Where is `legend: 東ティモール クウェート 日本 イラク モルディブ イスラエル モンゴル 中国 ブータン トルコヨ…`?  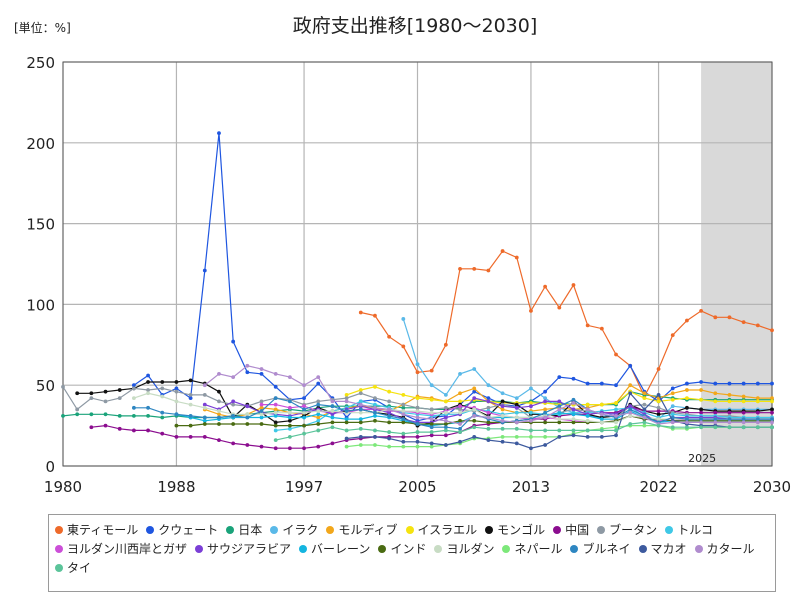 legend: 東ティモール クウェート 日本 イラク モルディブ イスラエル モンゴル 中国 ブータン トルコヨ… is located at coordinates (412, 553).